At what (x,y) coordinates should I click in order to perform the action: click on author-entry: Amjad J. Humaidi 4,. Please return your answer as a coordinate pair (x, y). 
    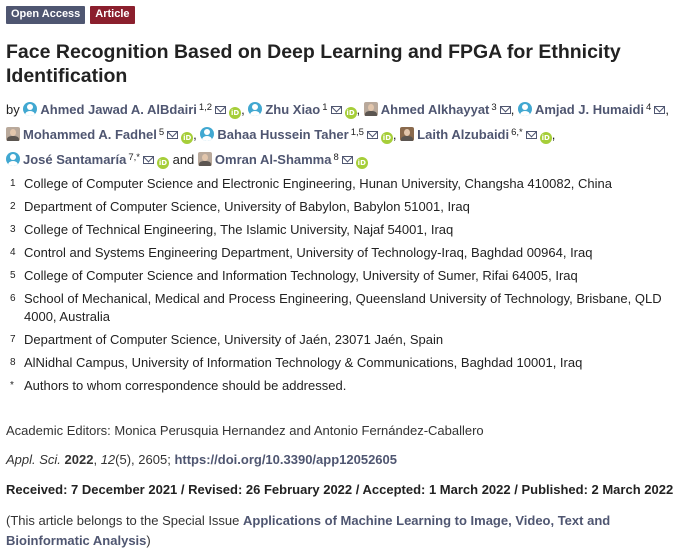
    Looking at the image, I should click on (593, 109).